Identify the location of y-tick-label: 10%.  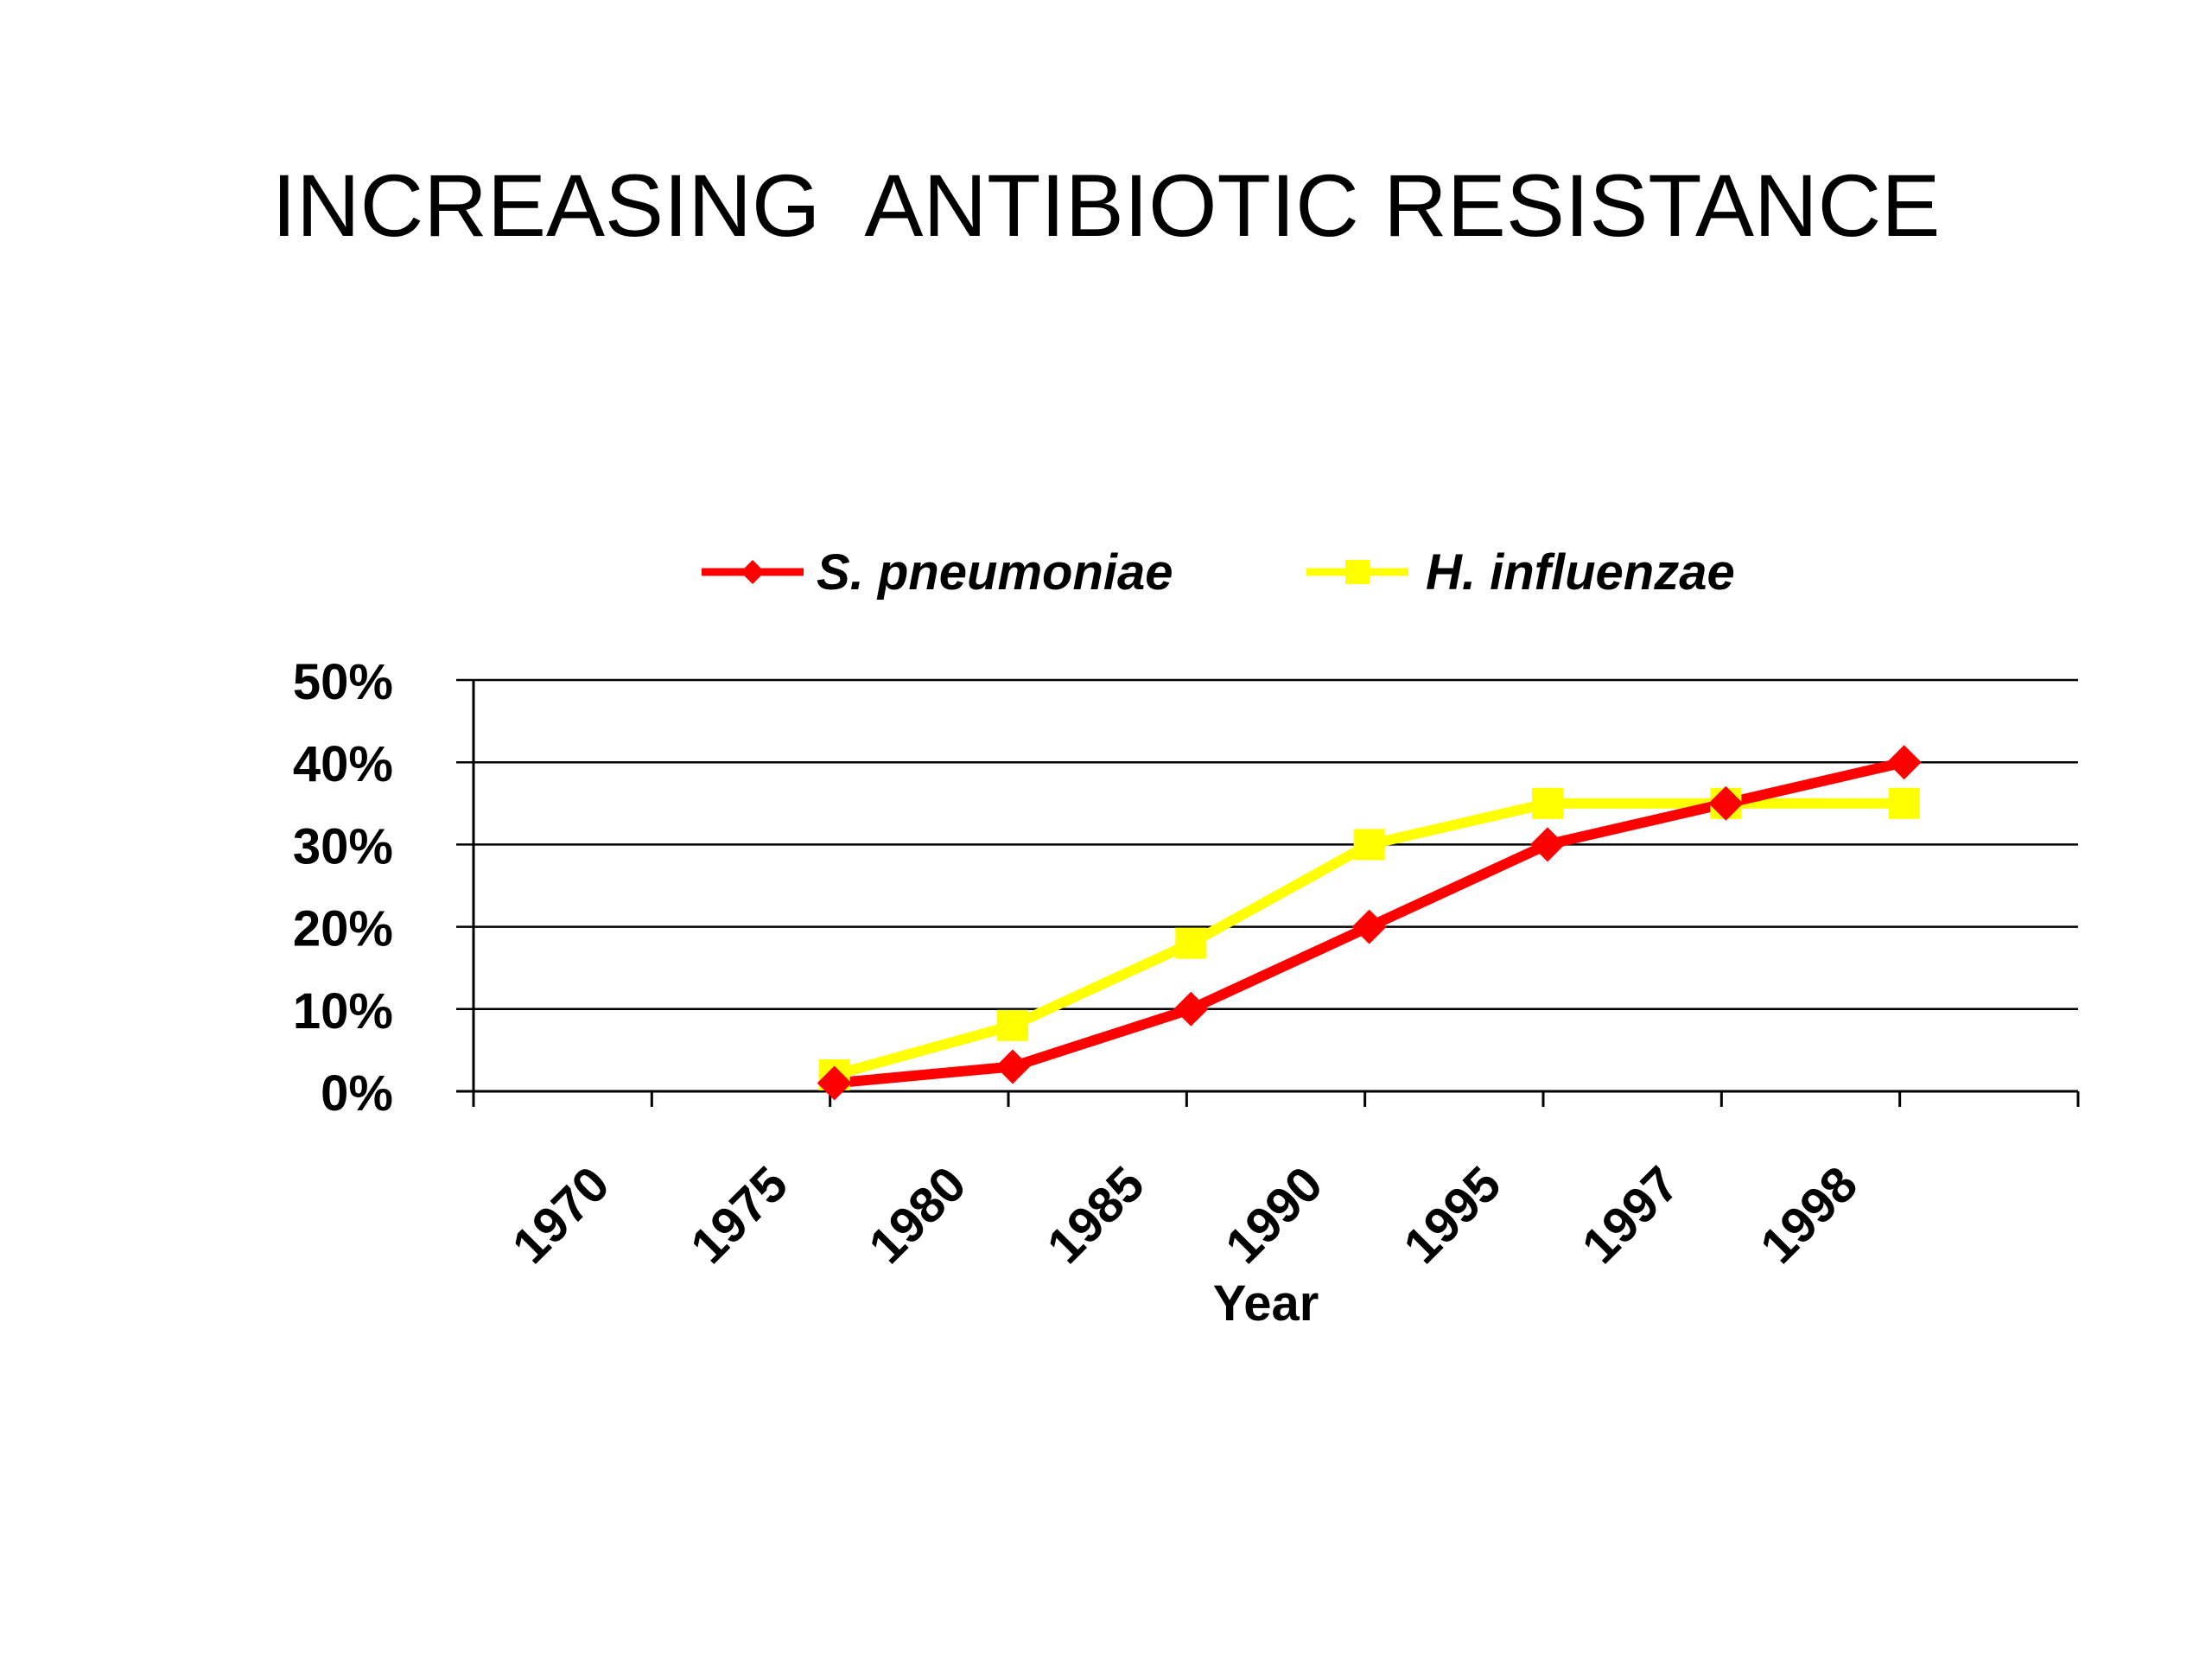
(343, 1011).